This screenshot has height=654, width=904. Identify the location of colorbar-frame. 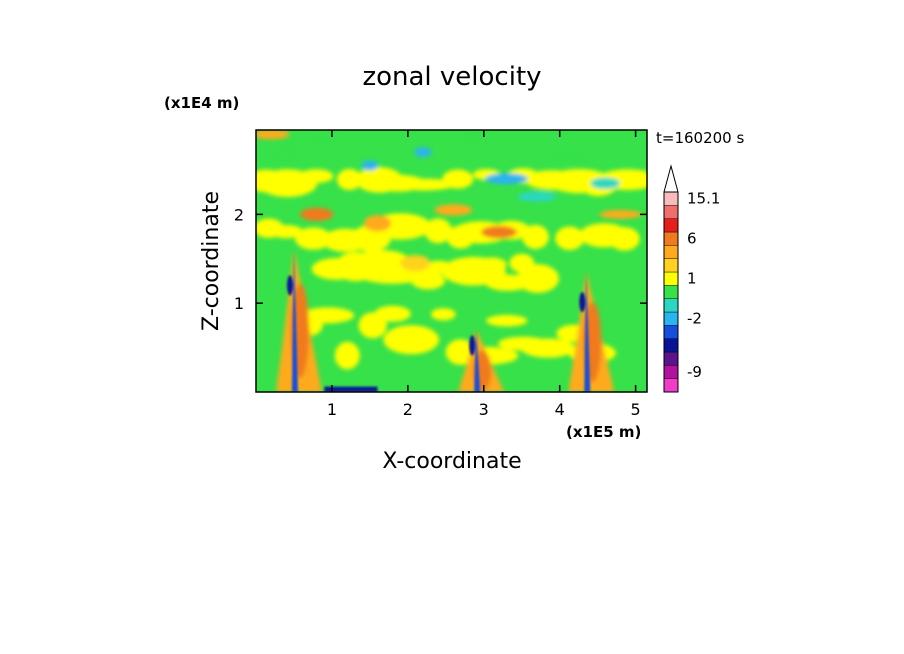
(671, 292).